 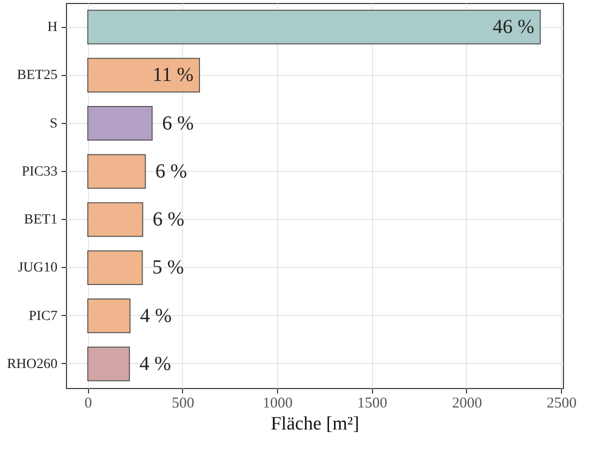 I want to click on annotation: 11 %, so click(x=173, y=75).